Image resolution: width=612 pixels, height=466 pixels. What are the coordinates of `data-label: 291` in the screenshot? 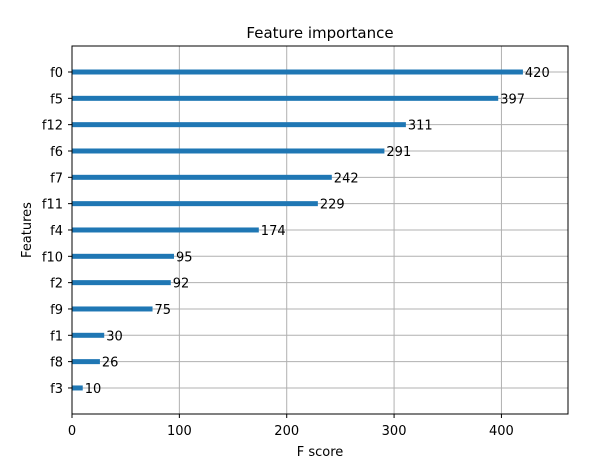 It's located at (398, 152).